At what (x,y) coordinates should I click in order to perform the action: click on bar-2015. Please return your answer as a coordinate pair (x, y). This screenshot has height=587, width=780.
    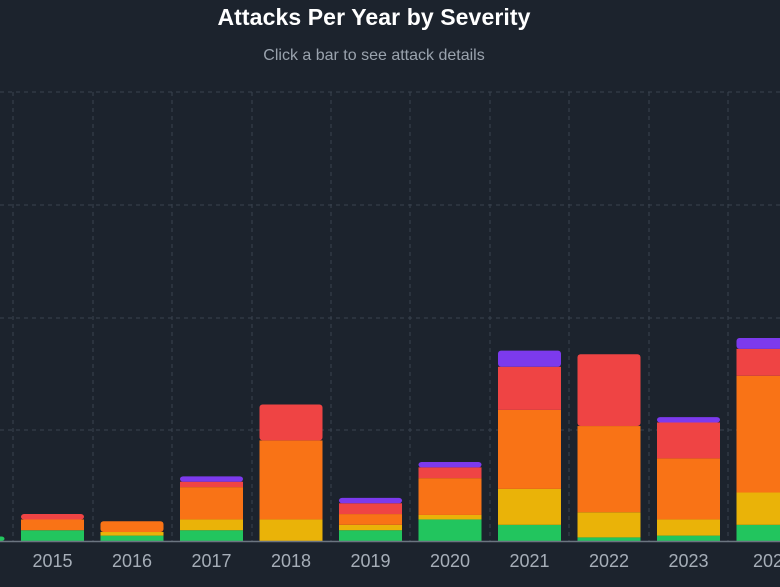
    Looking at the image, I should click on (52, 527).